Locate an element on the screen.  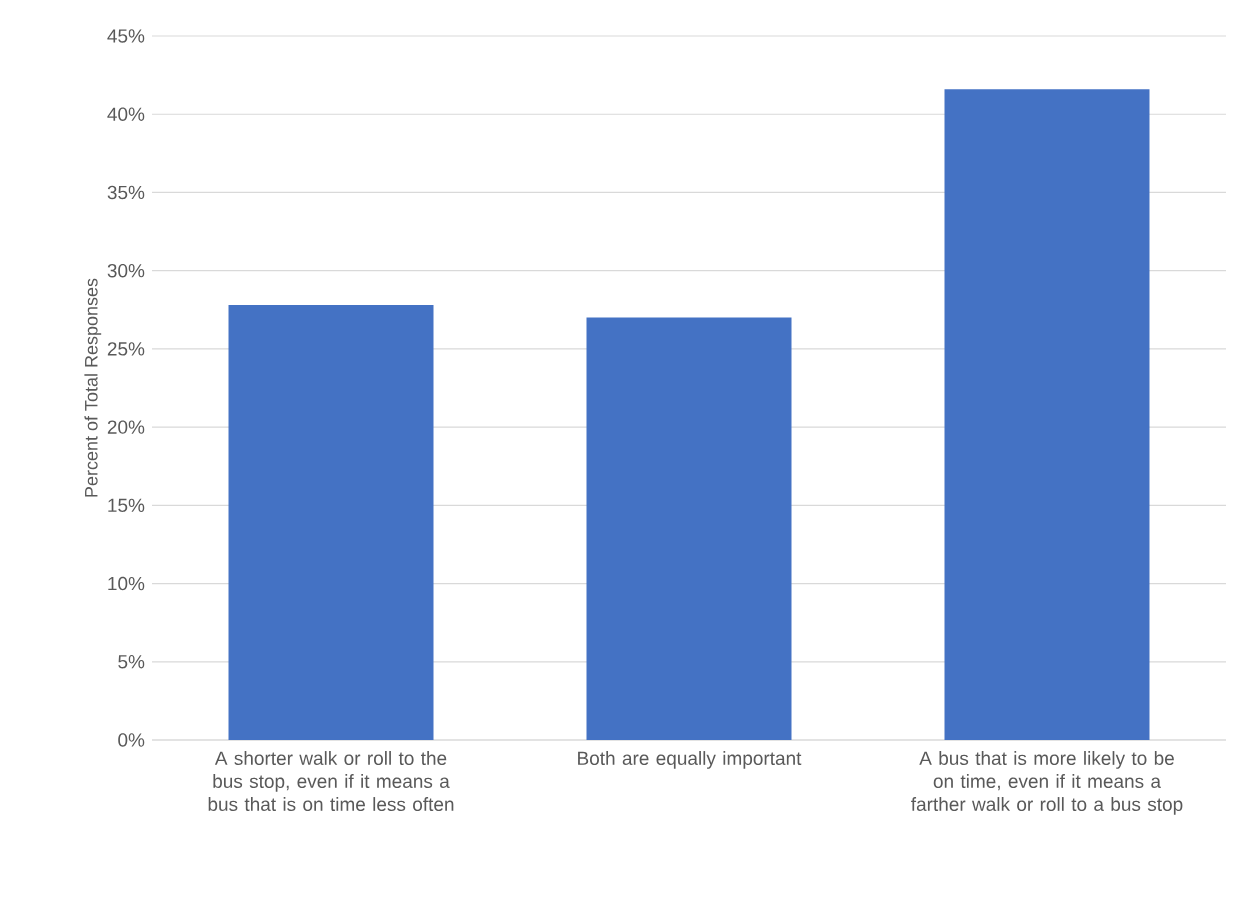
y-tick-label: 35% is located at coordinates (126, 192).